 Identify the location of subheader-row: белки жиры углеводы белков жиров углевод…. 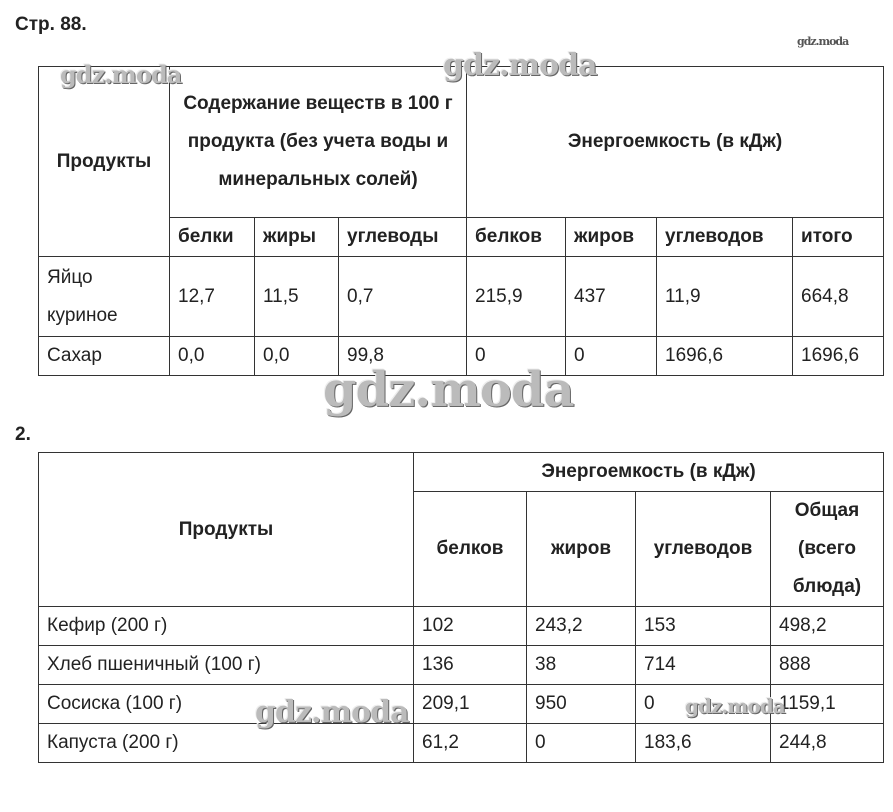
(462, 237).